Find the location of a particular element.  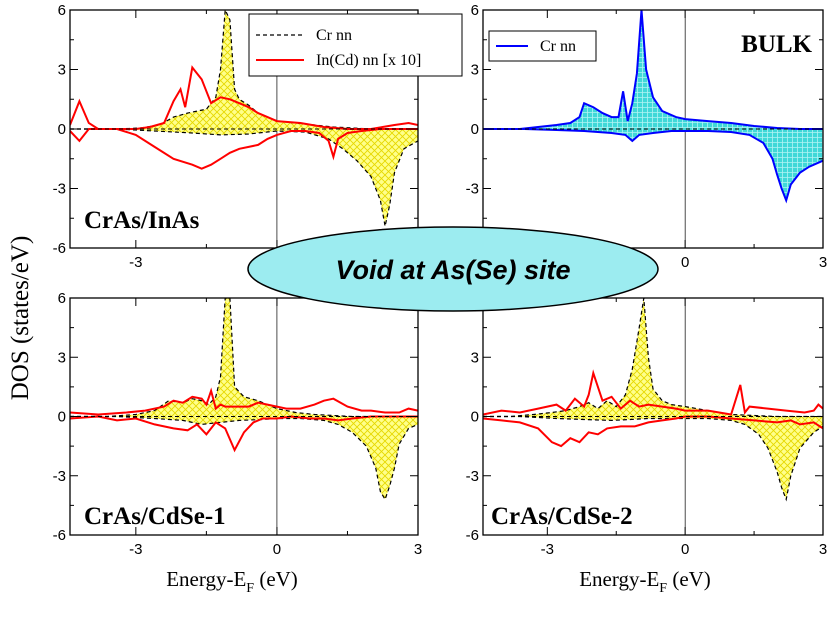

x-axis-label-left: Energy-EF (eV) is located at coordinates (232, 581).